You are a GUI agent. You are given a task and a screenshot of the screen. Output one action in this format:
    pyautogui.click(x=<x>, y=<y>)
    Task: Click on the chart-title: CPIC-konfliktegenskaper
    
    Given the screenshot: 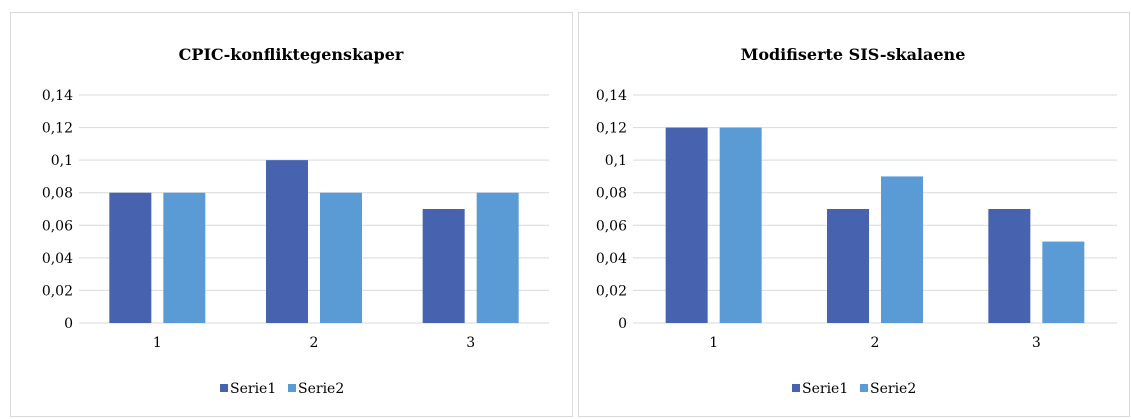 What is the action you would take?
    pyautogui.click(x=291, y=54)
    